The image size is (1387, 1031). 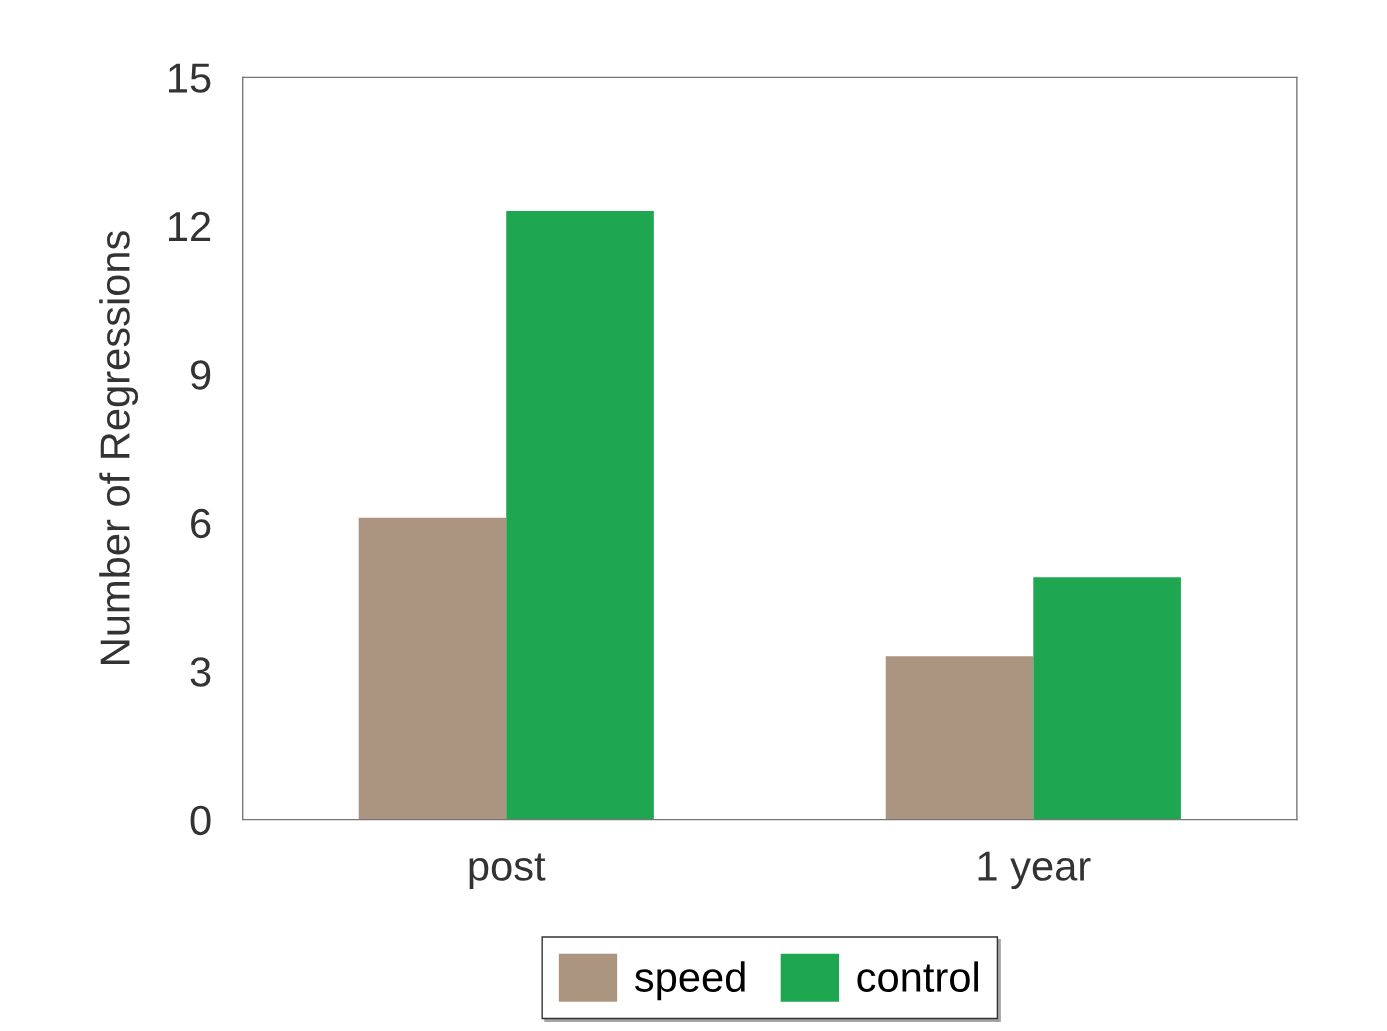 I want to click on y-tick-label: 9, so click(x=200, y=375).